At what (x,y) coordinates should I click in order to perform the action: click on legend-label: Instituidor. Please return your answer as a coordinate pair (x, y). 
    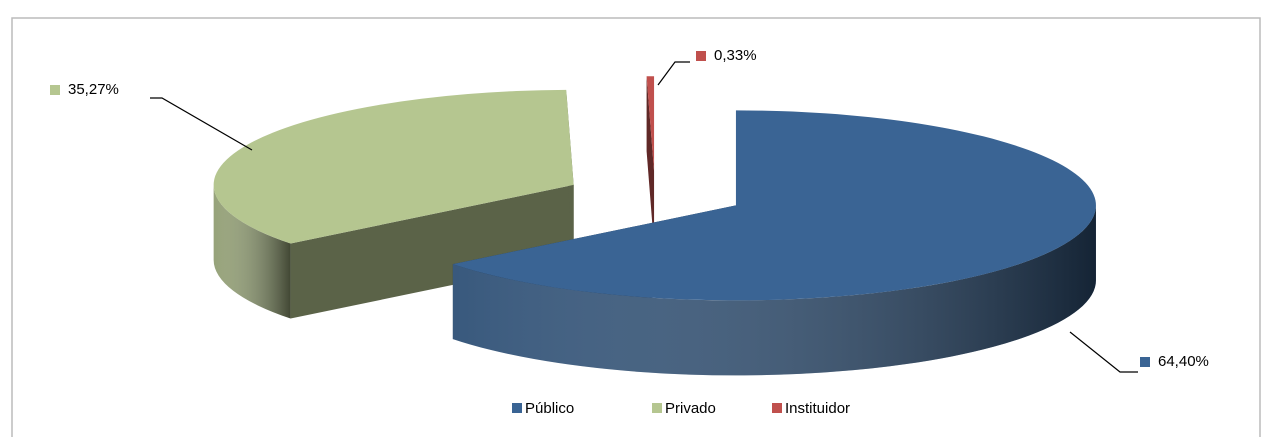
    Looking at the image, I should click on (817, 408).